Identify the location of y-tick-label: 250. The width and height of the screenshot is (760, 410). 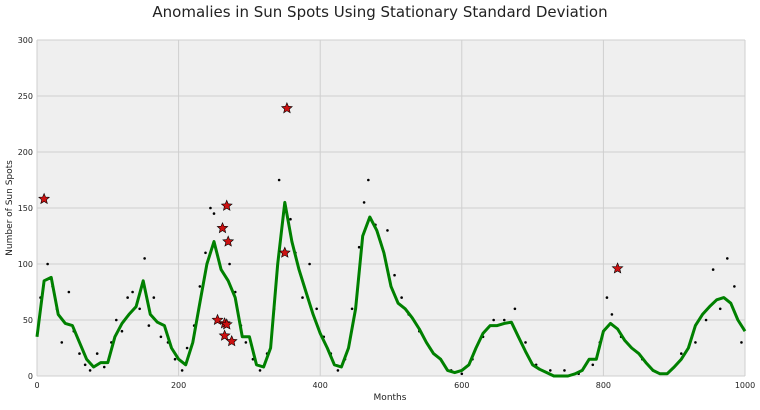
(25, 96).